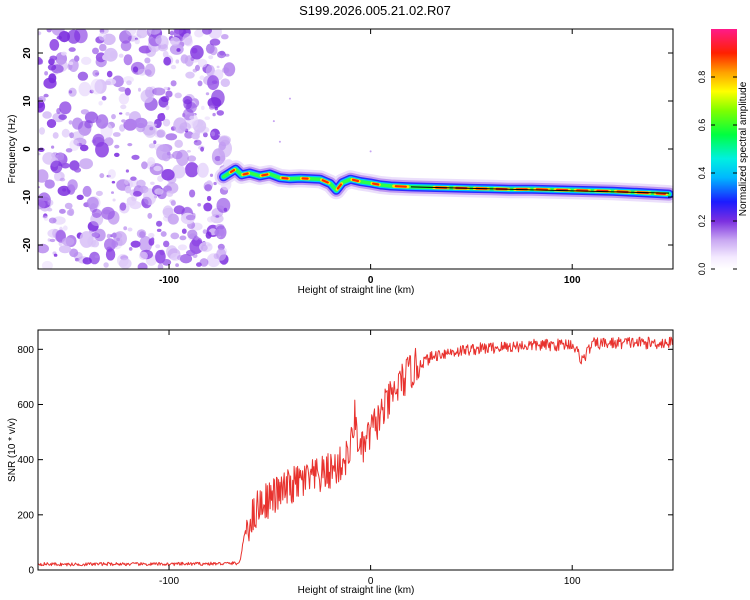 The width and height of the screenshot is (750, 600). I want to click on y-tick-label: 0, so click(31, 571).